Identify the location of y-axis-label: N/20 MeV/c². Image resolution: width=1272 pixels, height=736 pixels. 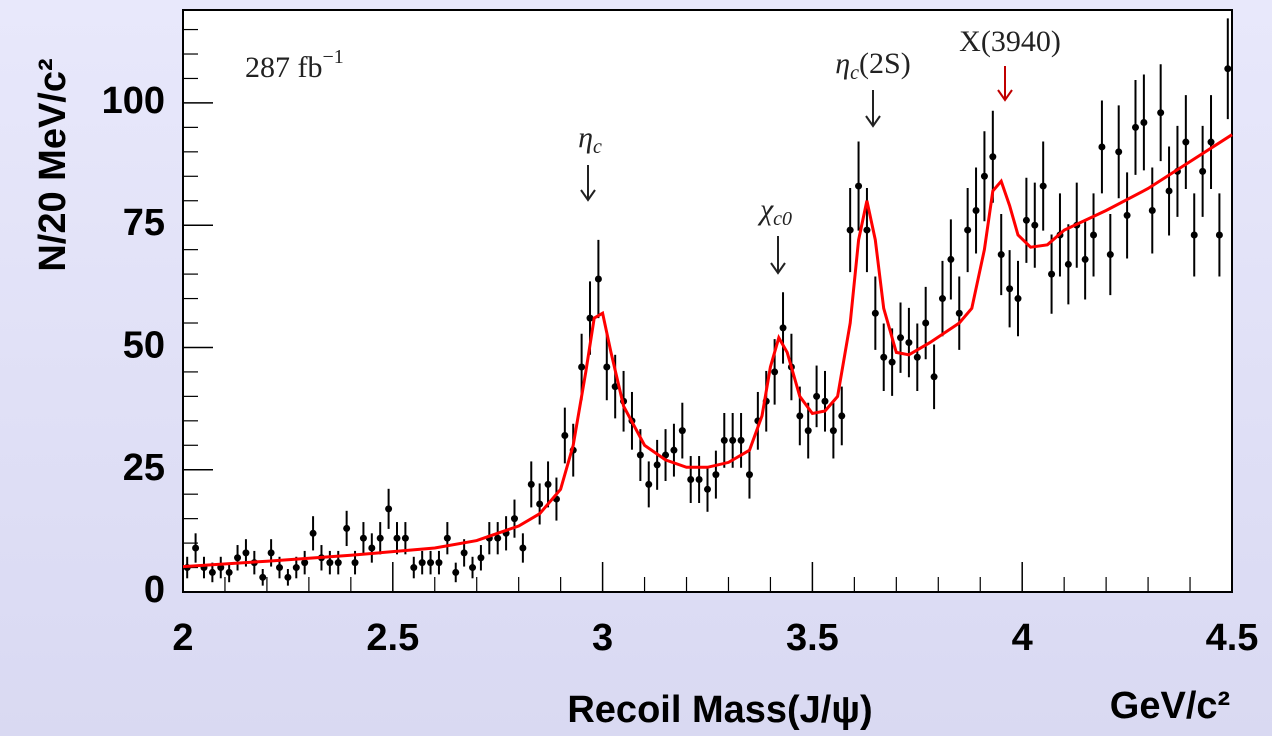
(53, 164).